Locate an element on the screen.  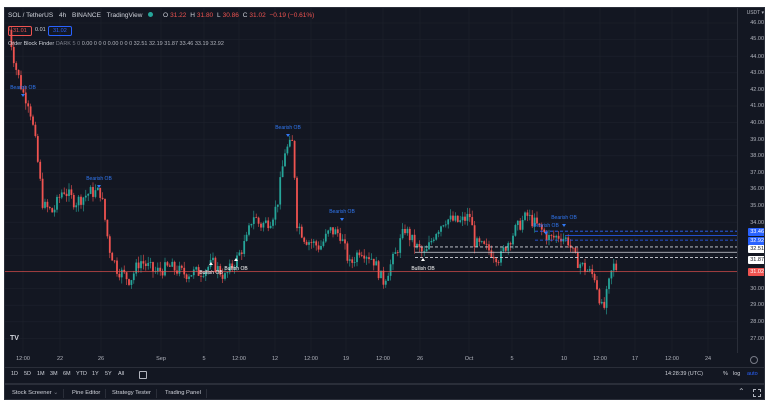
buy-button: 31.02 is located at coordinates (60, 31).